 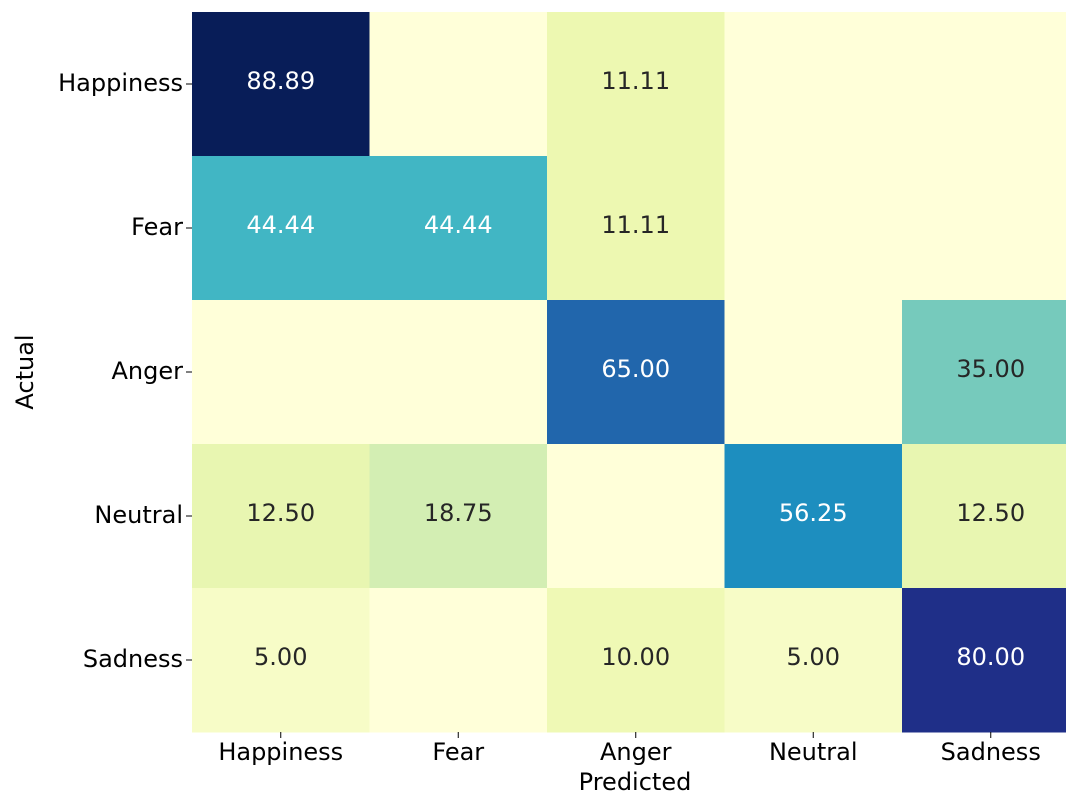 What do you see at coordinates (280, 81) in the screenshot?
I see `cell-label: 88.89` at bounding box center [280, 81].